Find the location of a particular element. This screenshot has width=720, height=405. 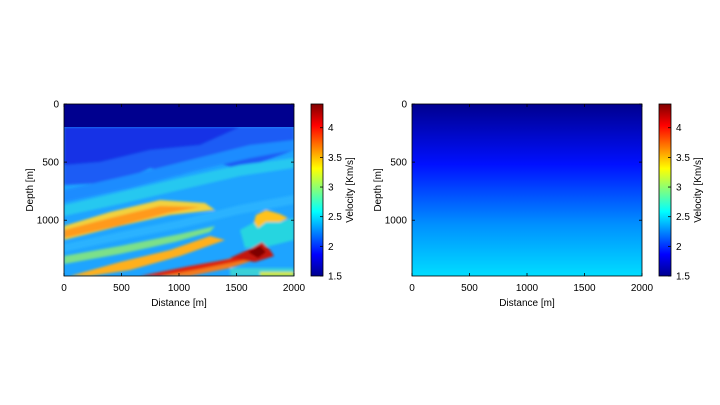

true-model-heatmap is located at coordinates (179, 190).